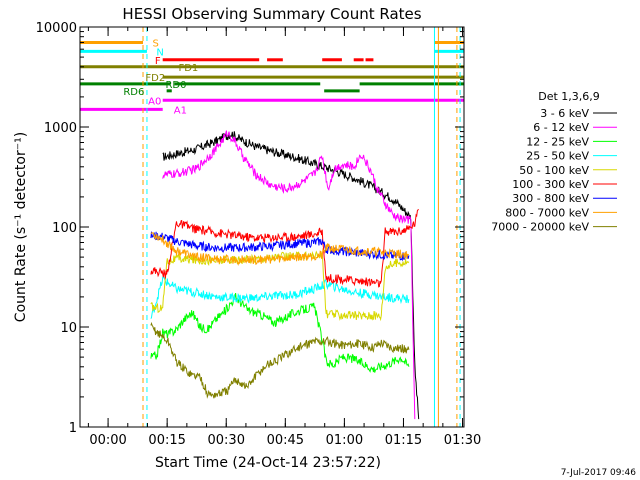  I want to click on flag-label-f: F, so click(158, 61).